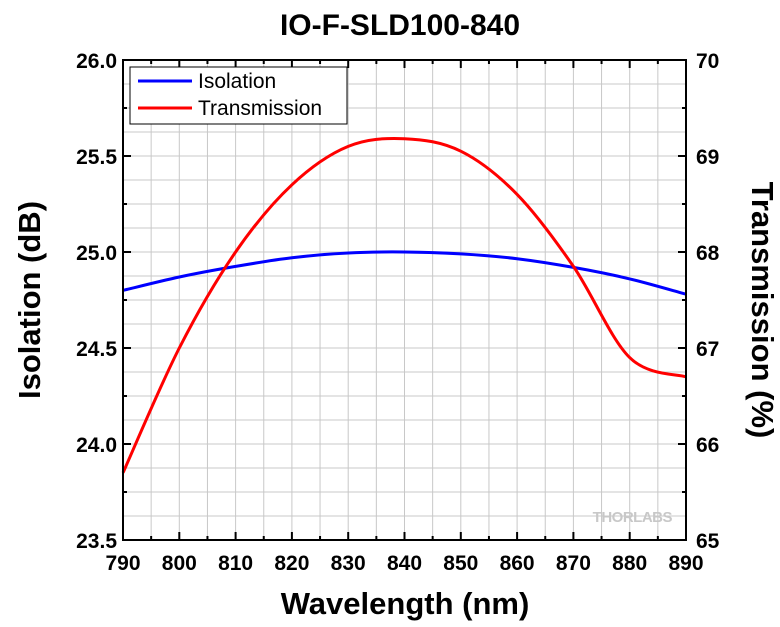  Describe the element at coordinates (404, 563) in the screenshot. I see `x-tick-label: 840` at that location.